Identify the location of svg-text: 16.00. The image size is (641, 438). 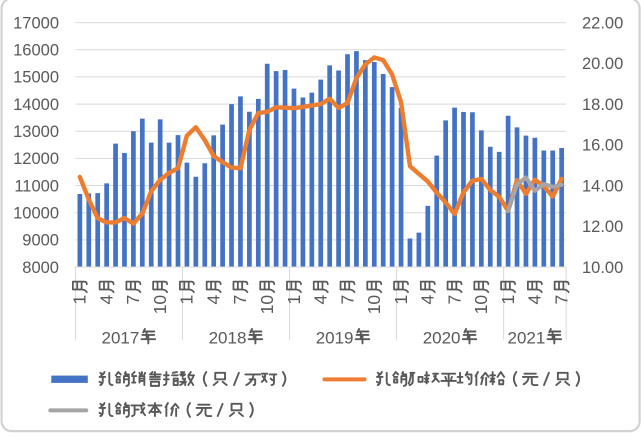
(602, 146).